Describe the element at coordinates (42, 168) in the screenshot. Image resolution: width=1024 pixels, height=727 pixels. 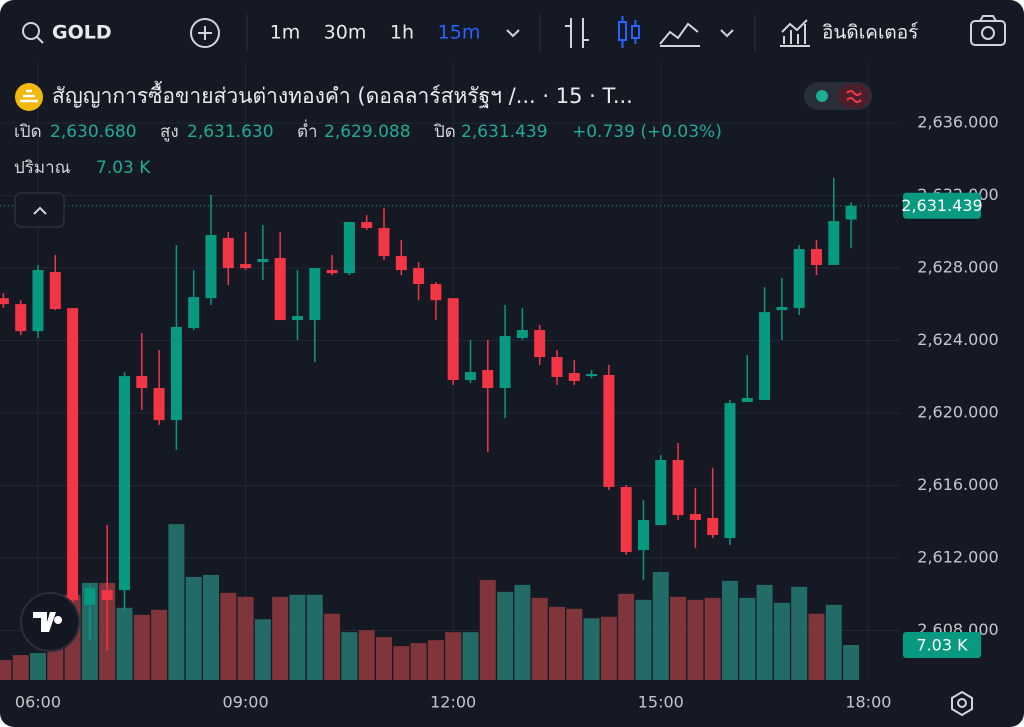
I see `volume-label: ปริมาณ` at that location.